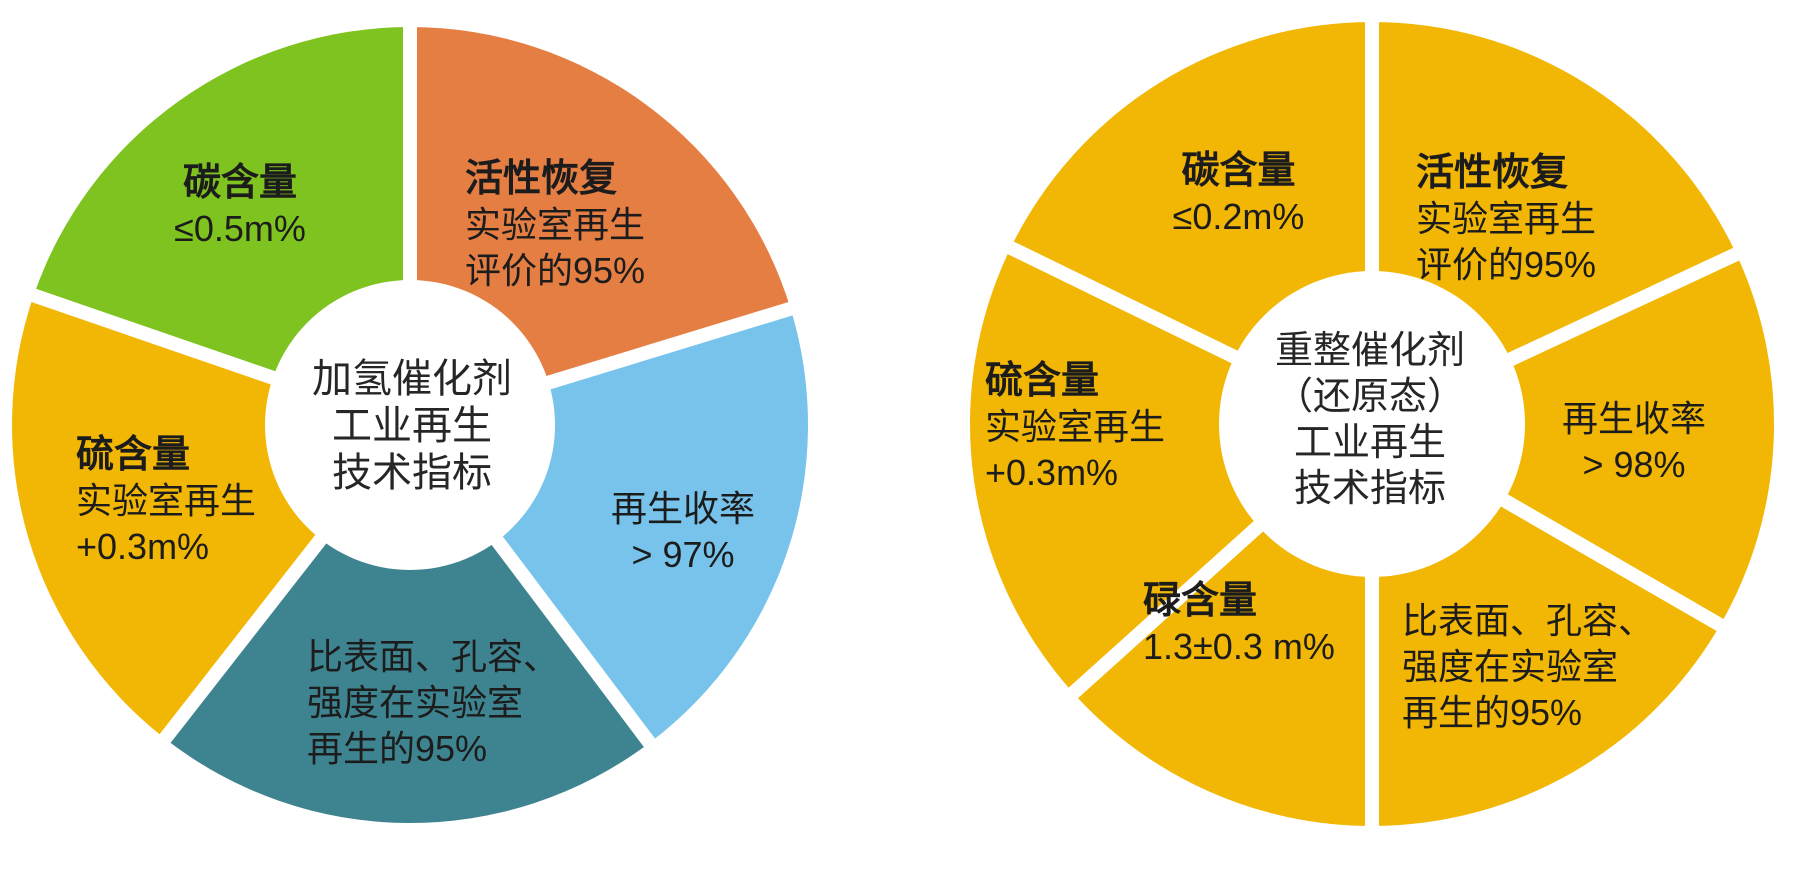 Image resolution: width=1808 pixels, height=877 pixels. I want to click on segment-sulfur-content, so click(1171, 470).